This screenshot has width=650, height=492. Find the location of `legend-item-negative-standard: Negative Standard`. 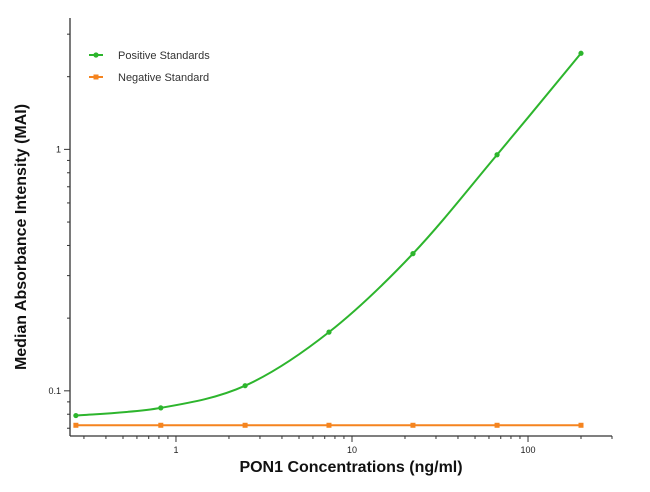

legend-item-negative-standard: Negative Standard is located at coordinates (149, 78).